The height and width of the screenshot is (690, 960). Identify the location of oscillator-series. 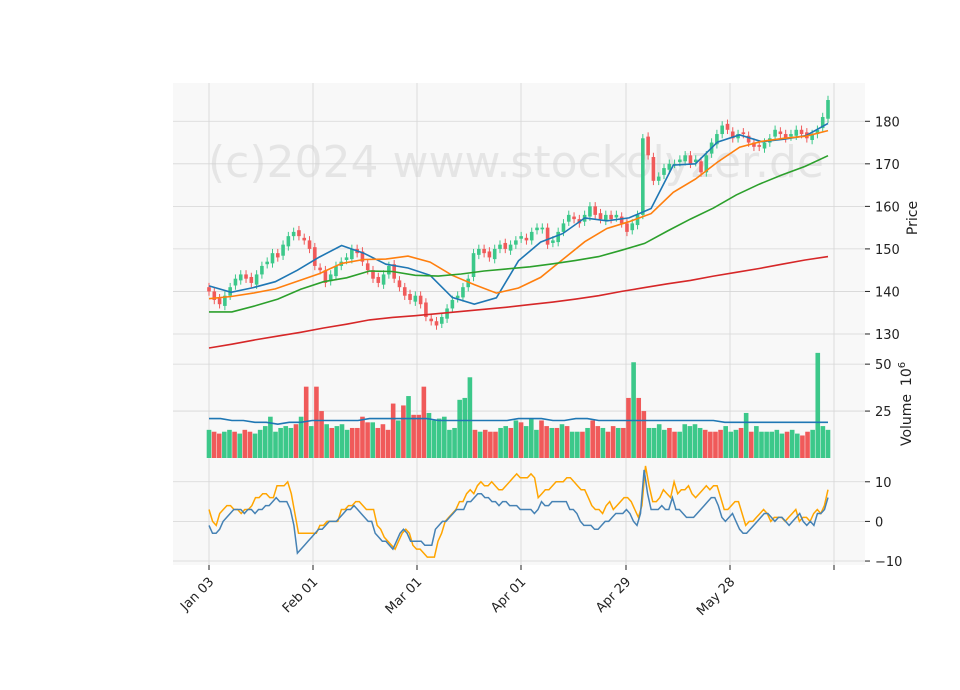
(518, 511).